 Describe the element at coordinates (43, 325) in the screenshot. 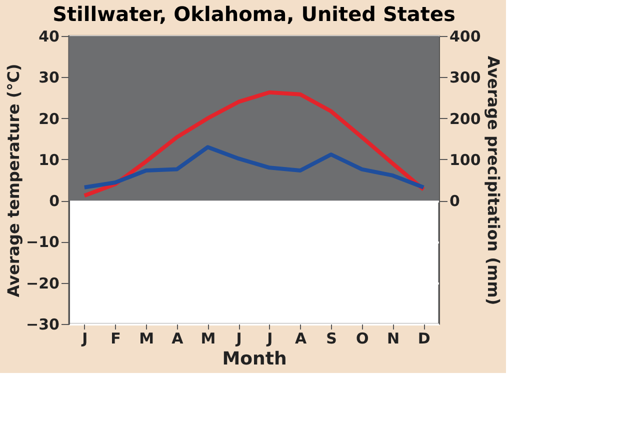

I see `y-tick-label: −30` at that location.